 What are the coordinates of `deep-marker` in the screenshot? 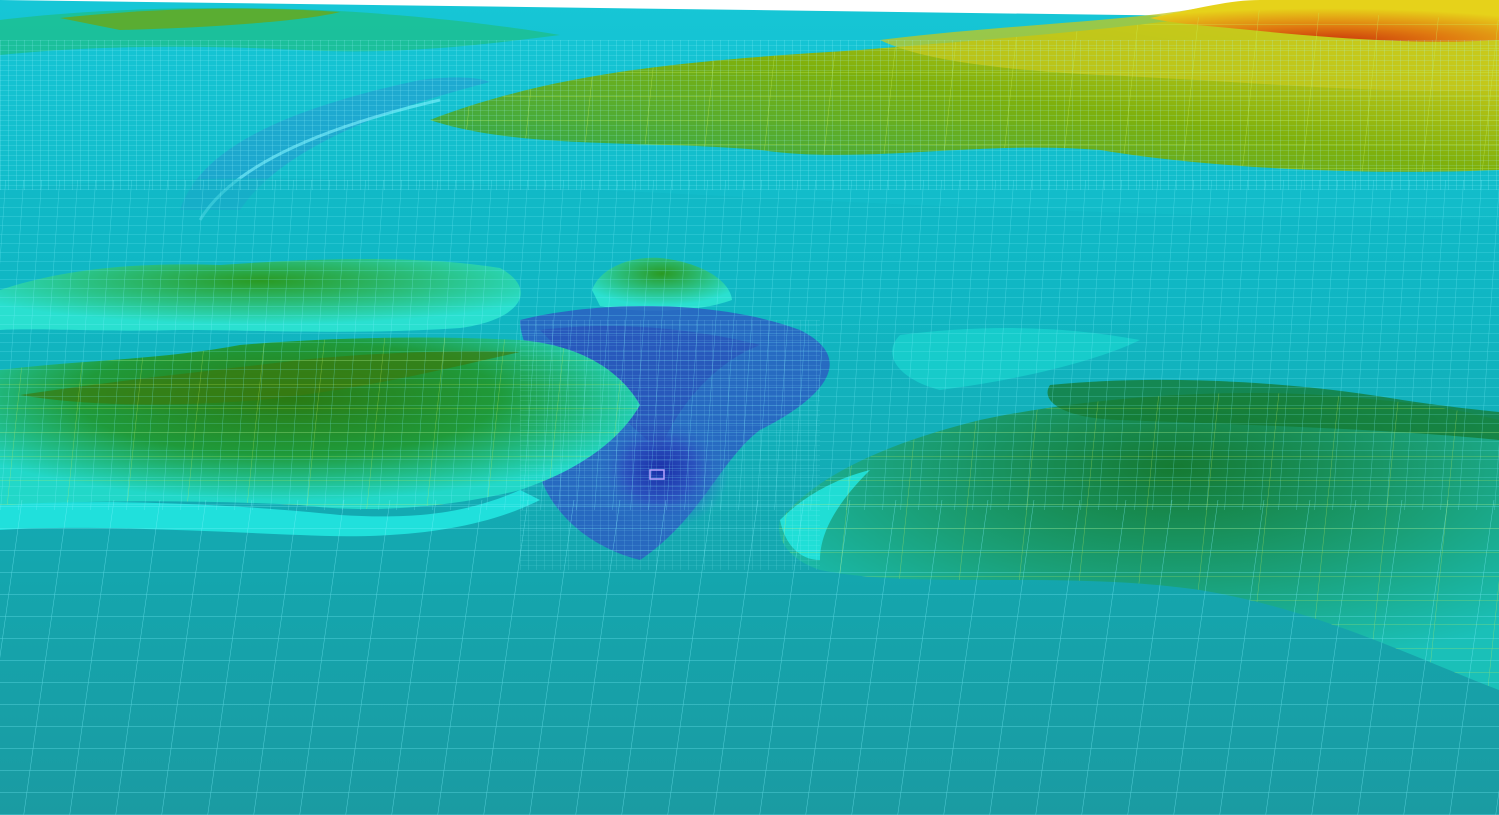 It's located at (657, 474).